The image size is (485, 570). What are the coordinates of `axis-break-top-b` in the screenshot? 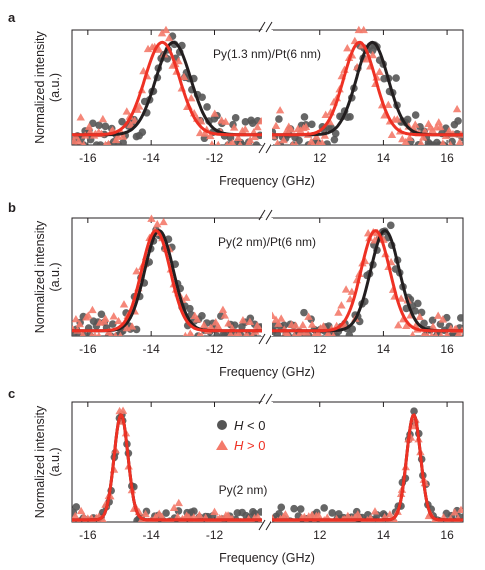 It's located at (269, 27).